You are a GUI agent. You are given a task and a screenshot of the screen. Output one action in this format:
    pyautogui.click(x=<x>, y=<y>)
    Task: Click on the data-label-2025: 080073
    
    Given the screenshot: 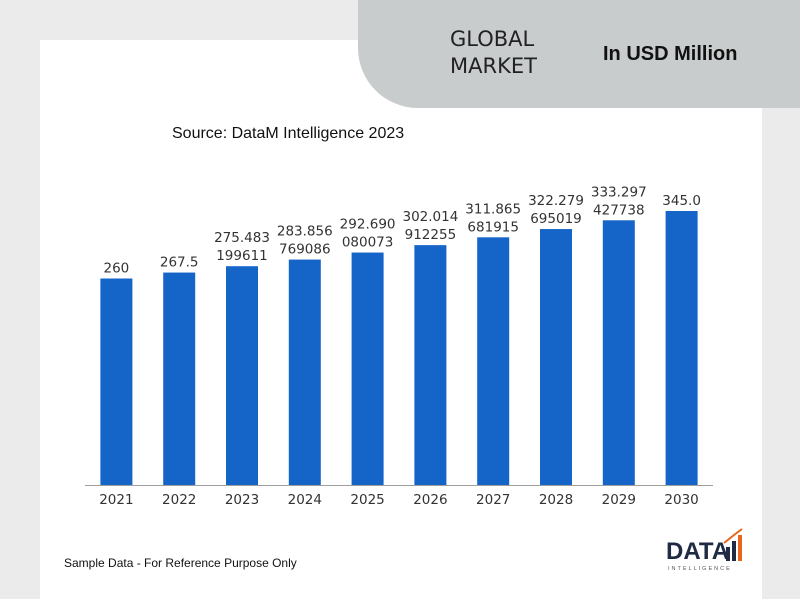 What is the action you would take?
    pyautogui.click(x=368, y=243)
    